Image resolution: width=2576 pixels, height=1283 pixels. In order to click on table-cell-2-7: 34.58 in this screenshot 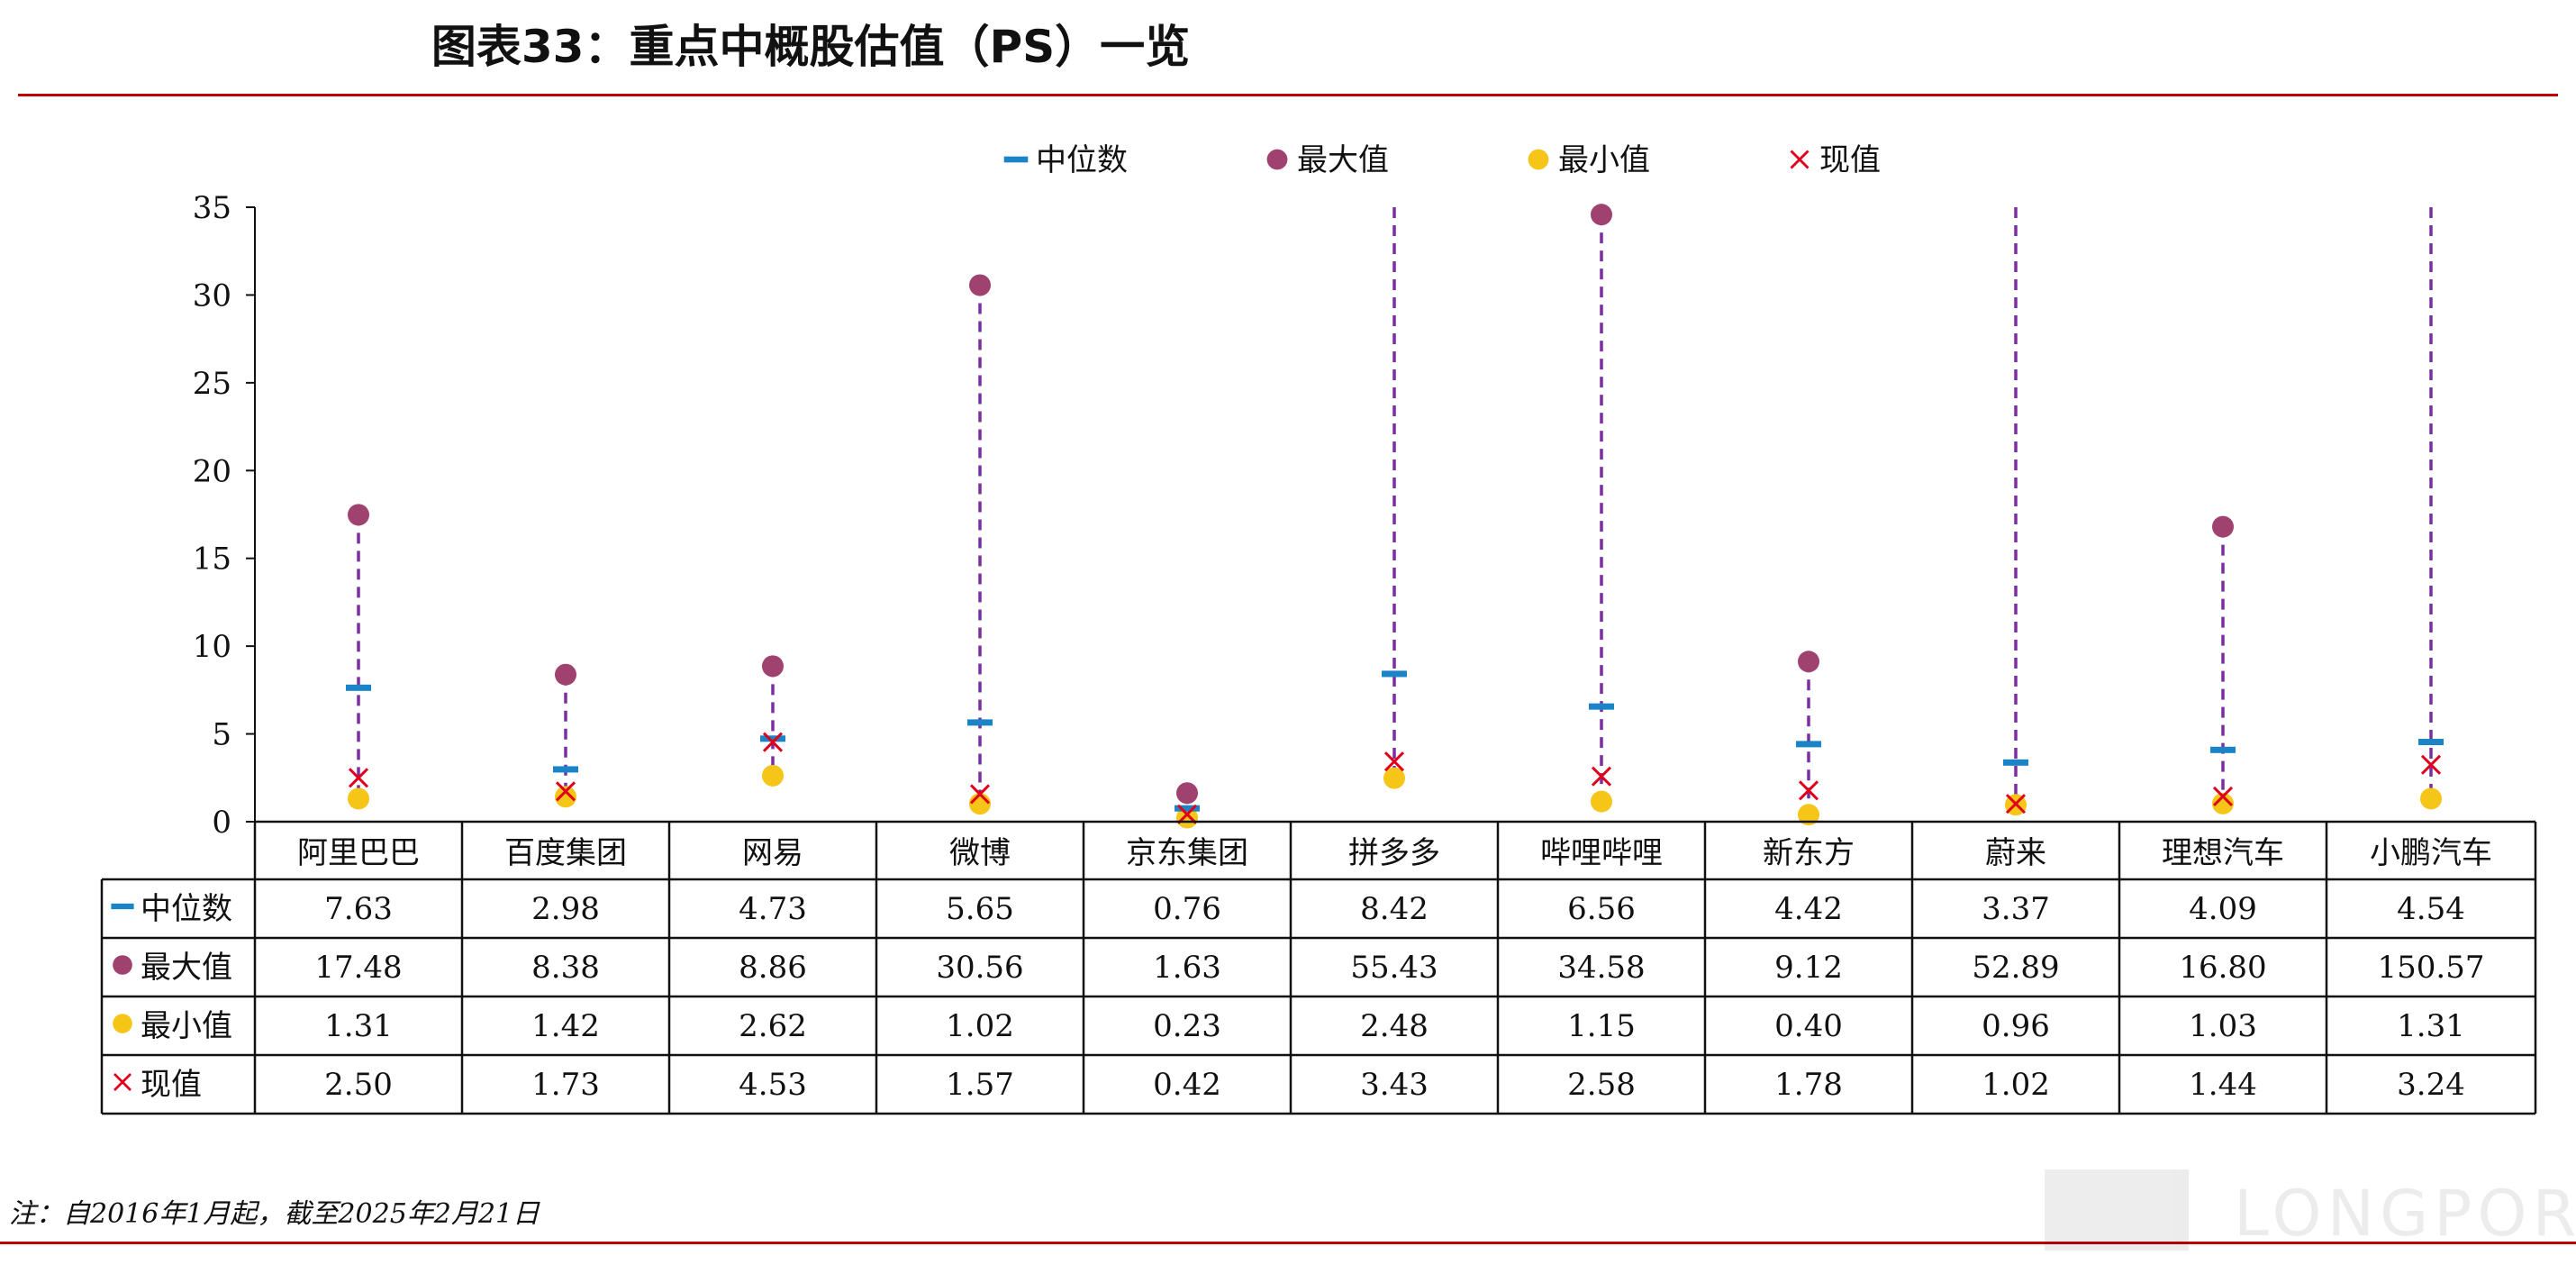, I will do `click(1601, 968)`.